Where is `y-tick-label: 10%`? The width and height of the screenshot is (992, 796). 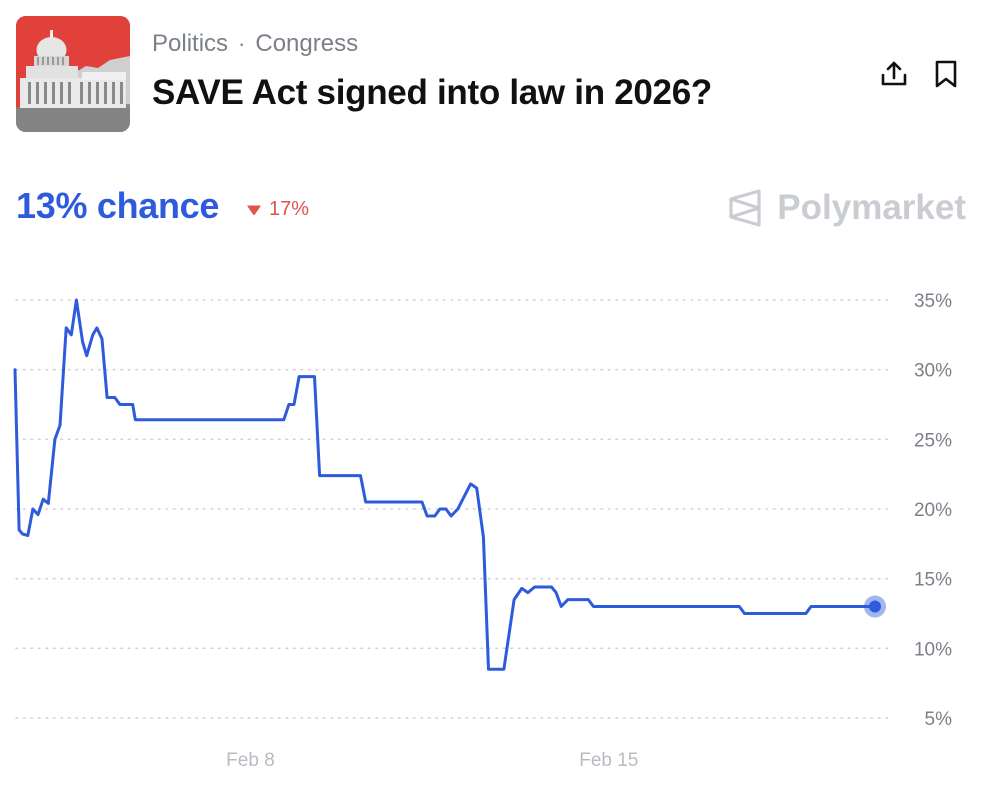 y-tick-label: 10% is located at coordinates (933, 649).